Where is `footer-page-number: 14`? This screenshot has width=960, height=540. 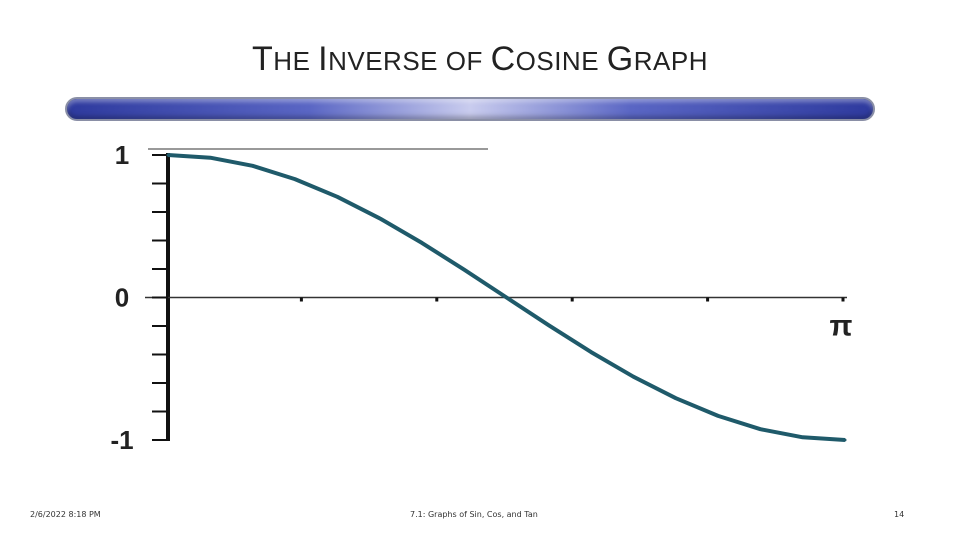 footer-page-number: 14 is located at coordinates (899, 514).